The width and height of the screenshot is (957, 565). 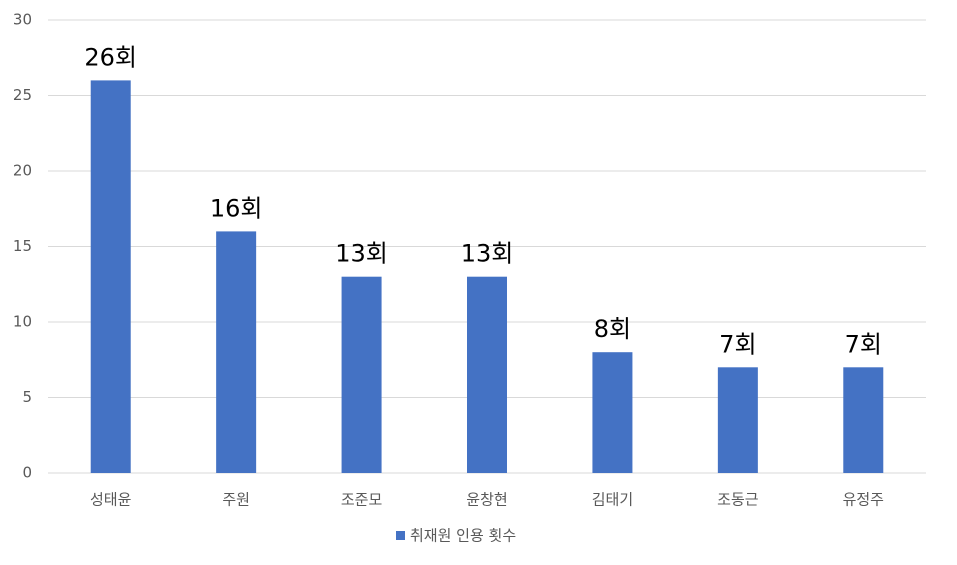 What do you see at coordinates (236, 208) in the screenshot?
I see `value-label: 16회` at bounding box center [236, 208].